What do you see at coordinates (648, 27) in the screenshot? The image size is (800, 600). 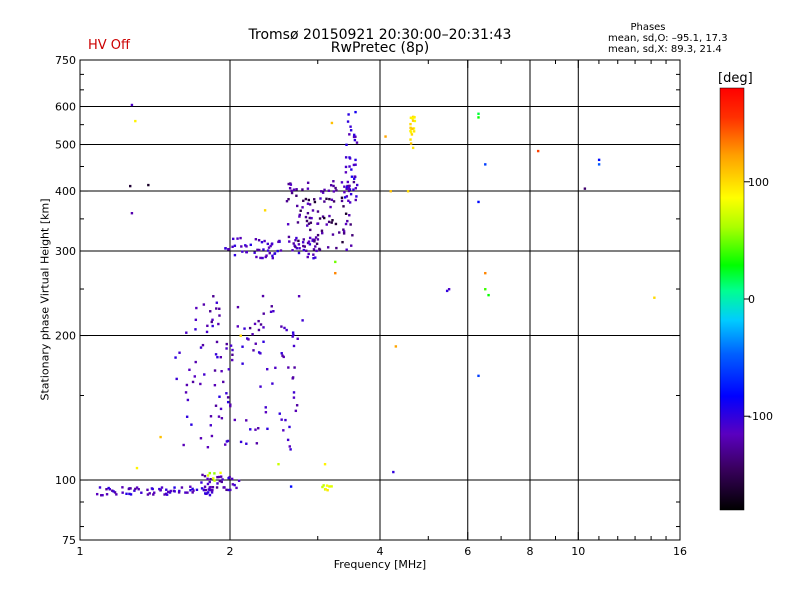 I see `phases-title: Phases` at bounding box center [648, 27].